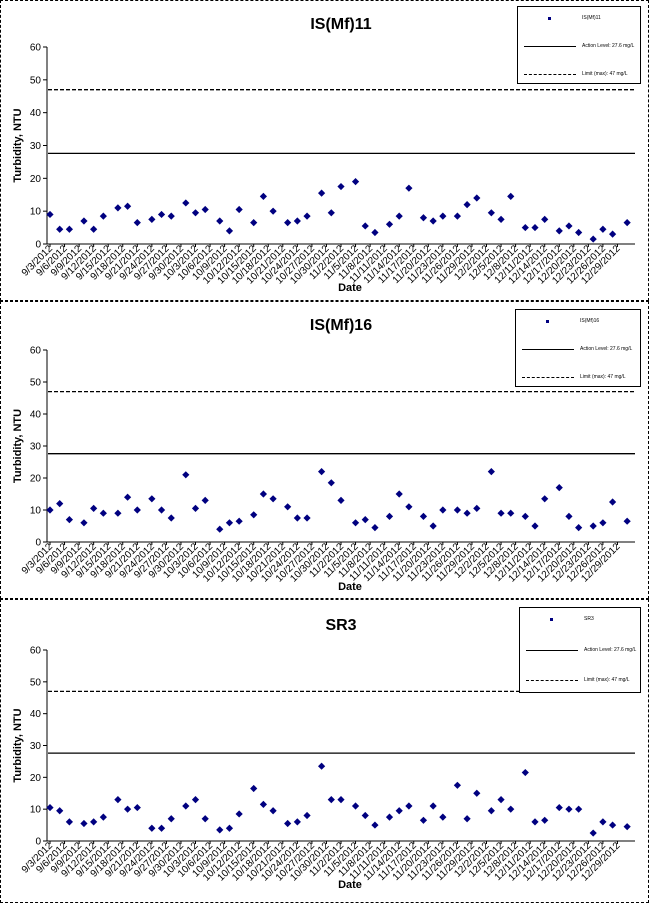  Describe the element at coordinates (603, 377) in the screenshot. I see `legend-label-limit: Limit (max): 47 mg/L` at that location.